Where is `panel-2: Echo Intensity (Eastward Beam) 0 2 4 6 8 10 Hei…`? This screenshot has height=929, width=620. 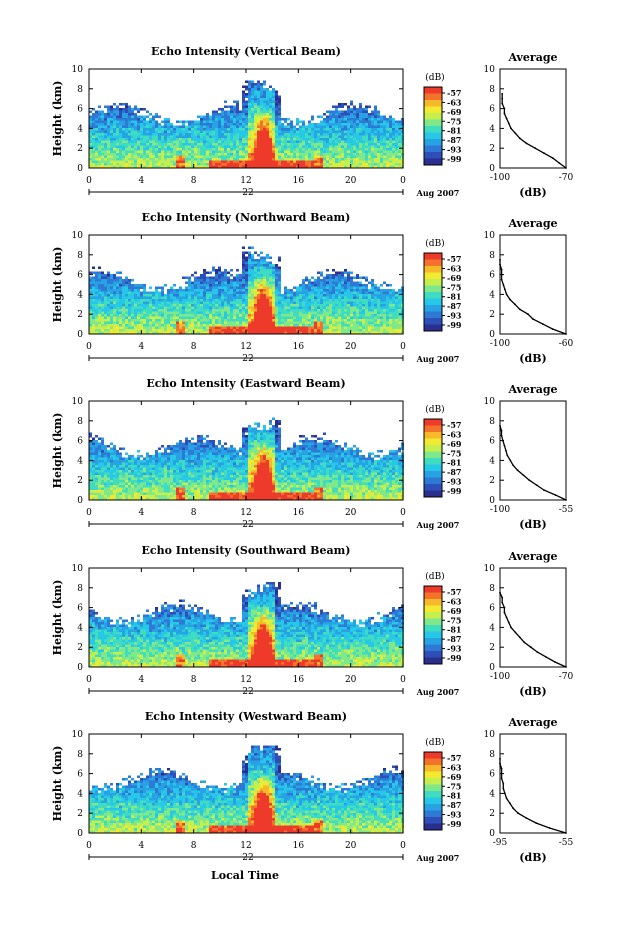 panel-2: Echo Intensity (Eastward Beam) 0 2 4 6 8 10 Hei… is located at coordinates (312, 454).